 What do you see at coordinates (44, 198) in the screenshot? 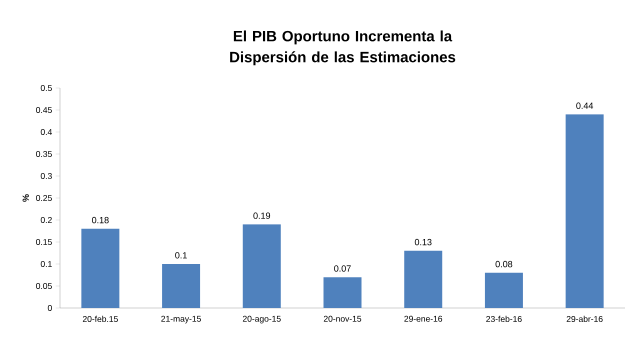
I see `y-tick-label: 0.25` at bounding box center [44, 198].